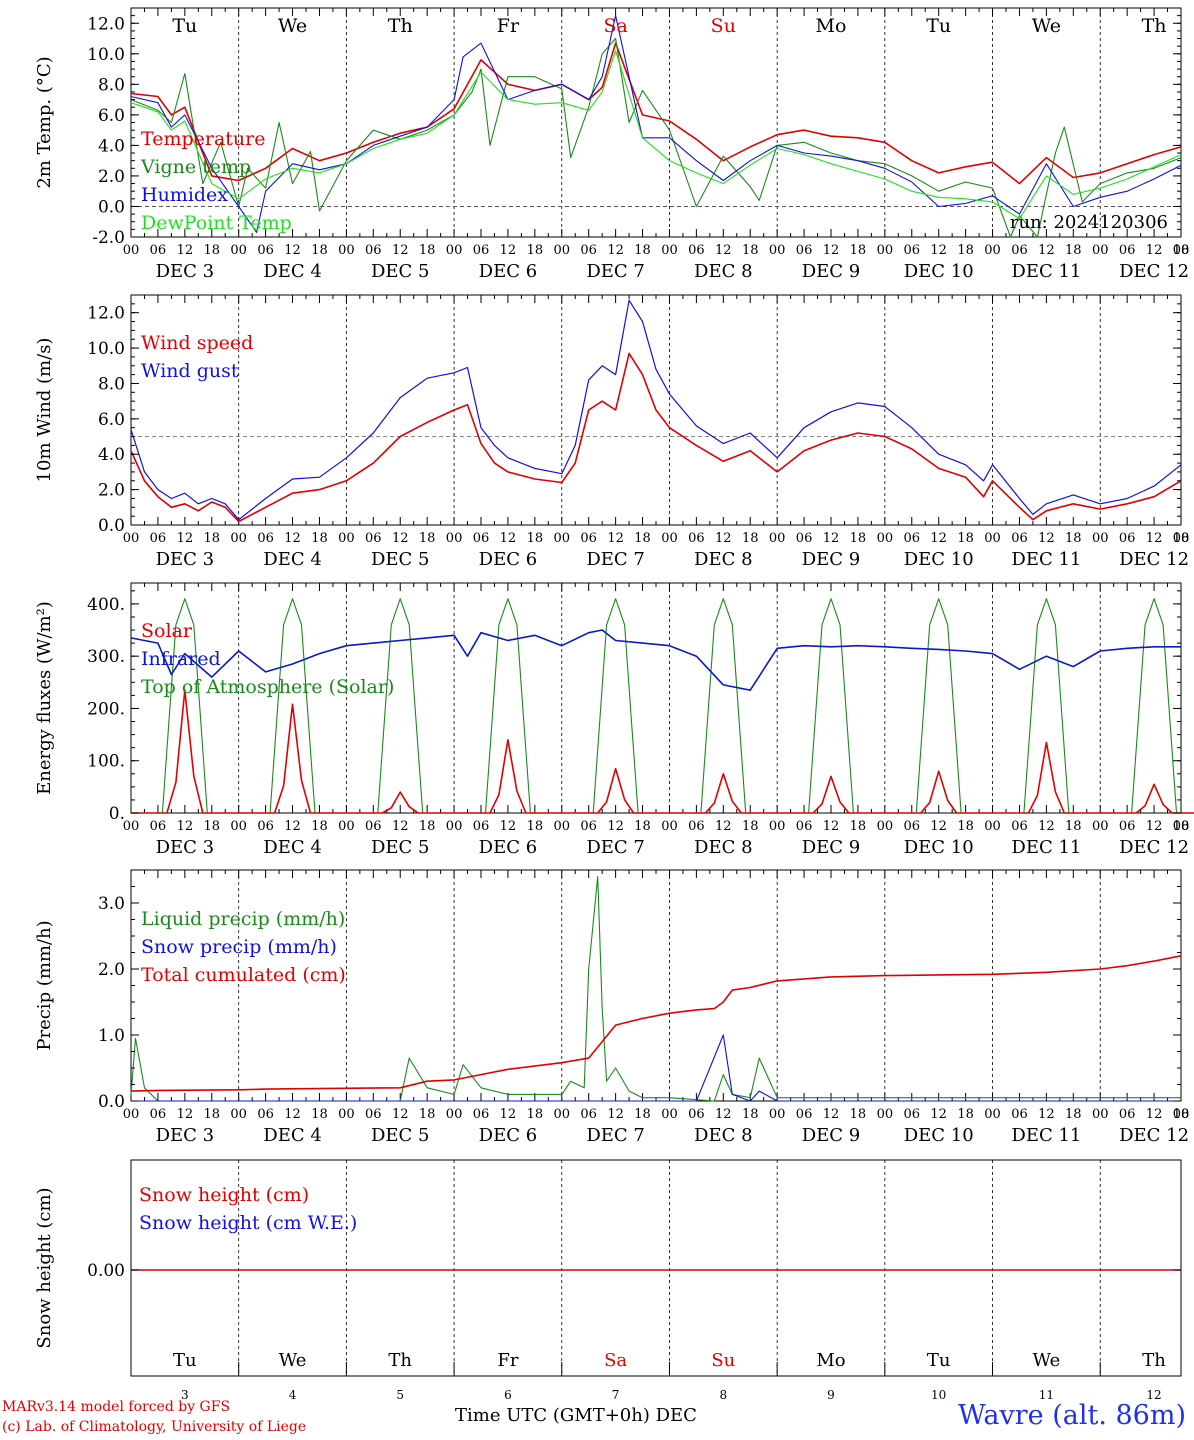 This screenshot has height=1440, width=1194. Describe the element at coordinates (44, 698) in the screenshot. I see `y-axis-label: Energy fluxes (W/m²)` at that location.